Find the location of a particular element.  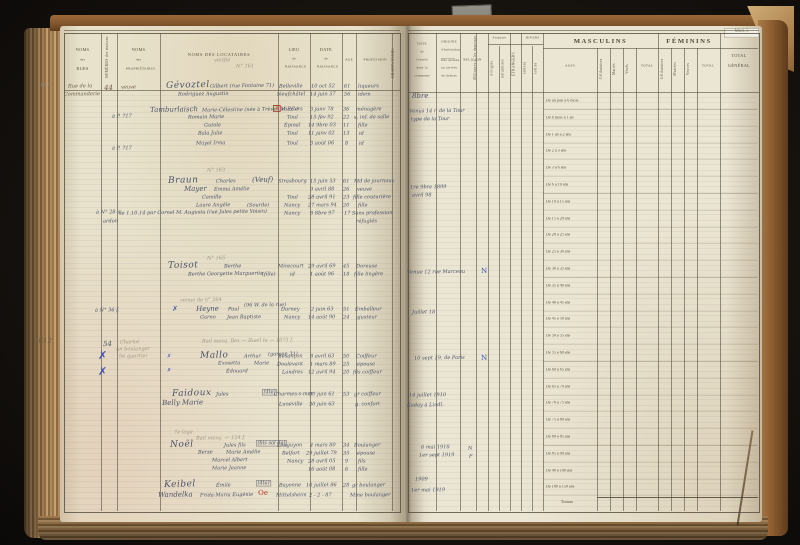

handwriting-entry: Édouard is located at coordinates (236, 371).